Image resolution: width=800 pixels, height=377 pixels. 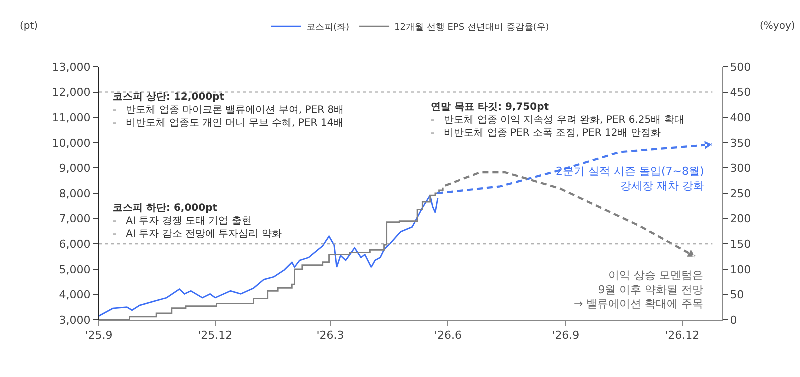 I want to click on annotation: 코스피 상단: 12,000pt - 반도체 업종 마이크론 밸류에이션 부여, PER 8배 - 비반도체 업종도 개인 머니 무브 수혜, PER 14배, so click(x=228, y=110).